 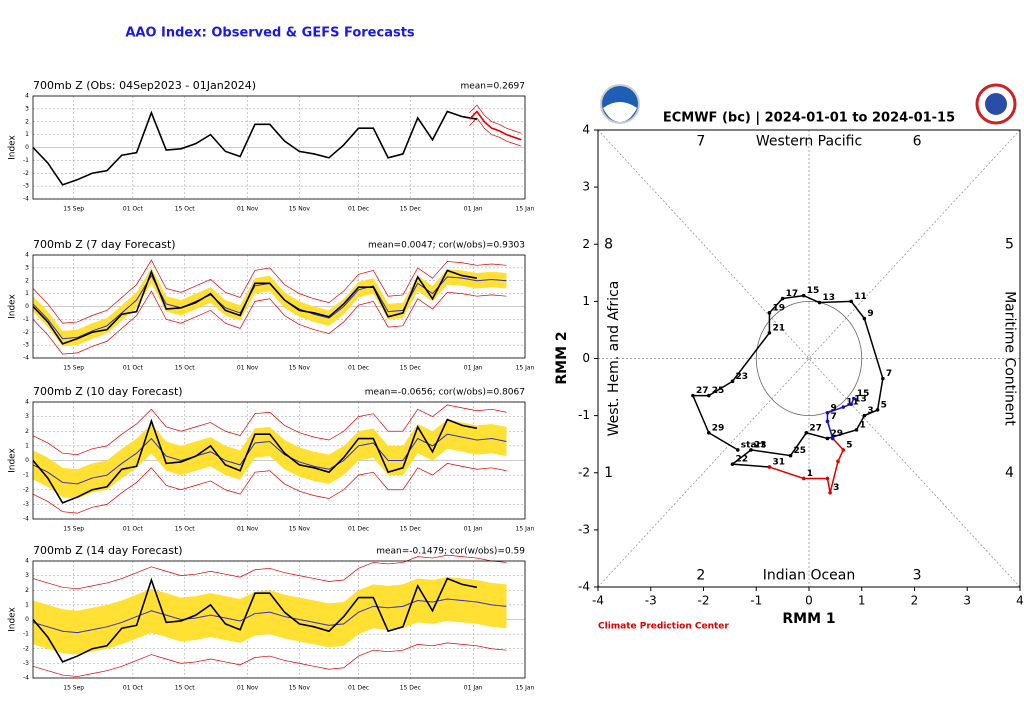 What do you see at coordinates (651, 601) in the screenshot?
I see `x-tick-label: -3` at bounding box center [651, 601].